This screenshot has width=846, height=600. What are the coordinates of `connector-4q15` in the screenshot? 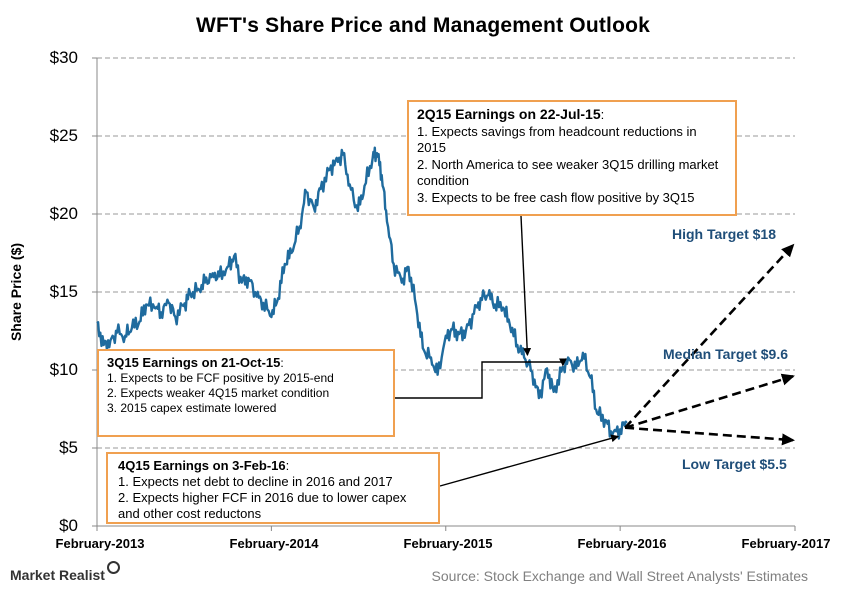 It's located at (529, 460).